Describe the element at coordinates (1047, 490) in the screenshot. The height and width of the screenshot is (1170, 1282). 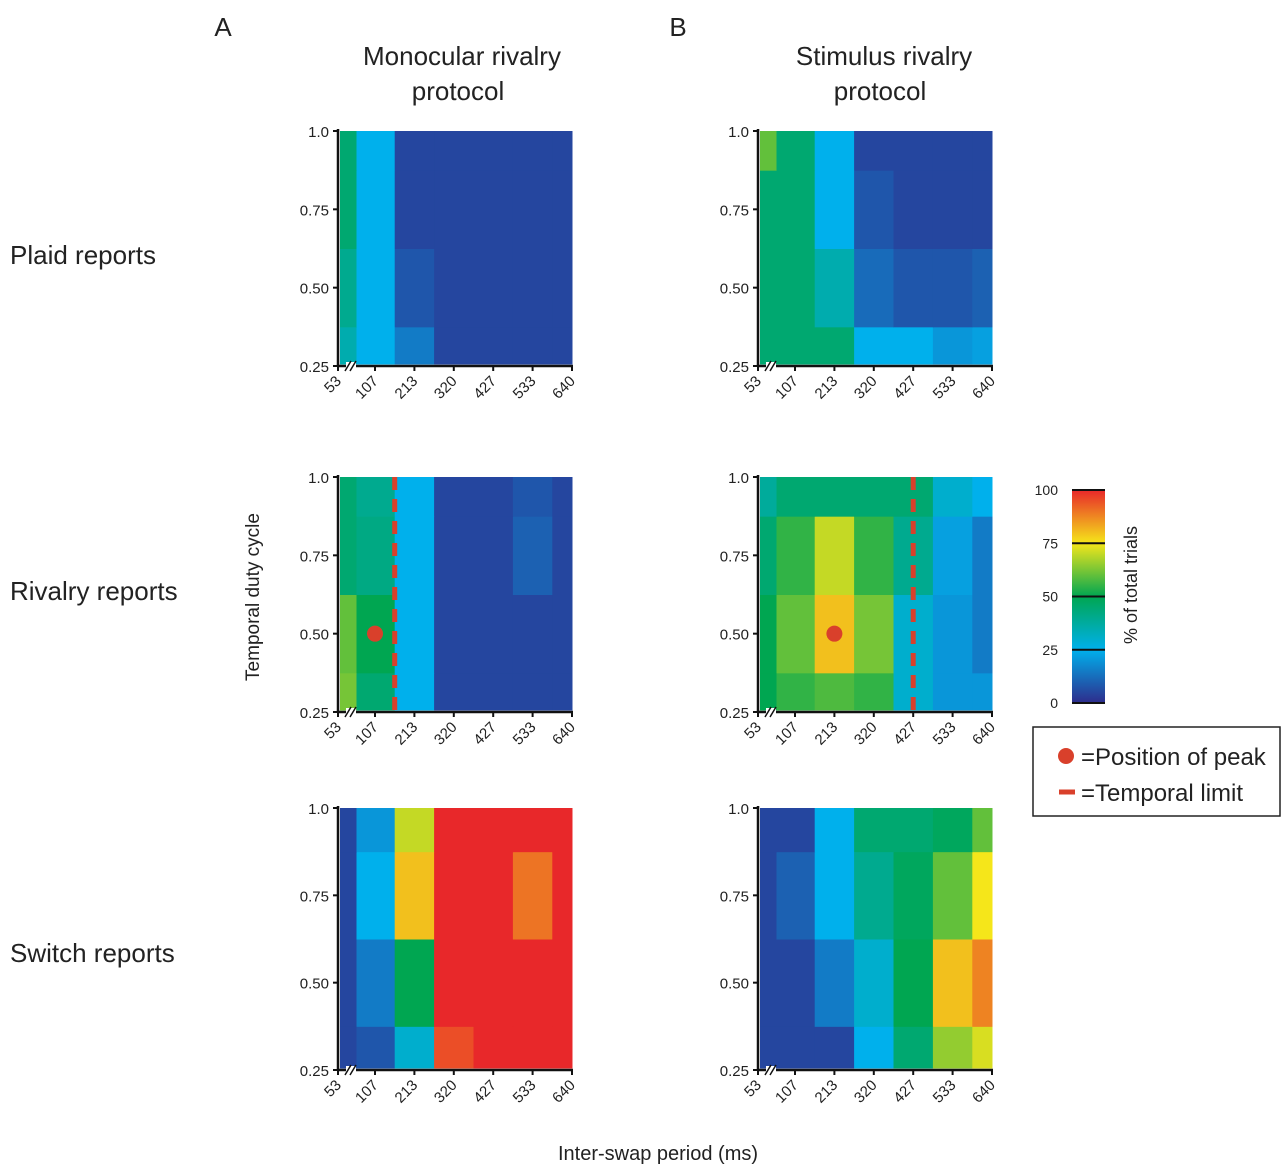
I see `colorbar-tick-label: 100` at that location.